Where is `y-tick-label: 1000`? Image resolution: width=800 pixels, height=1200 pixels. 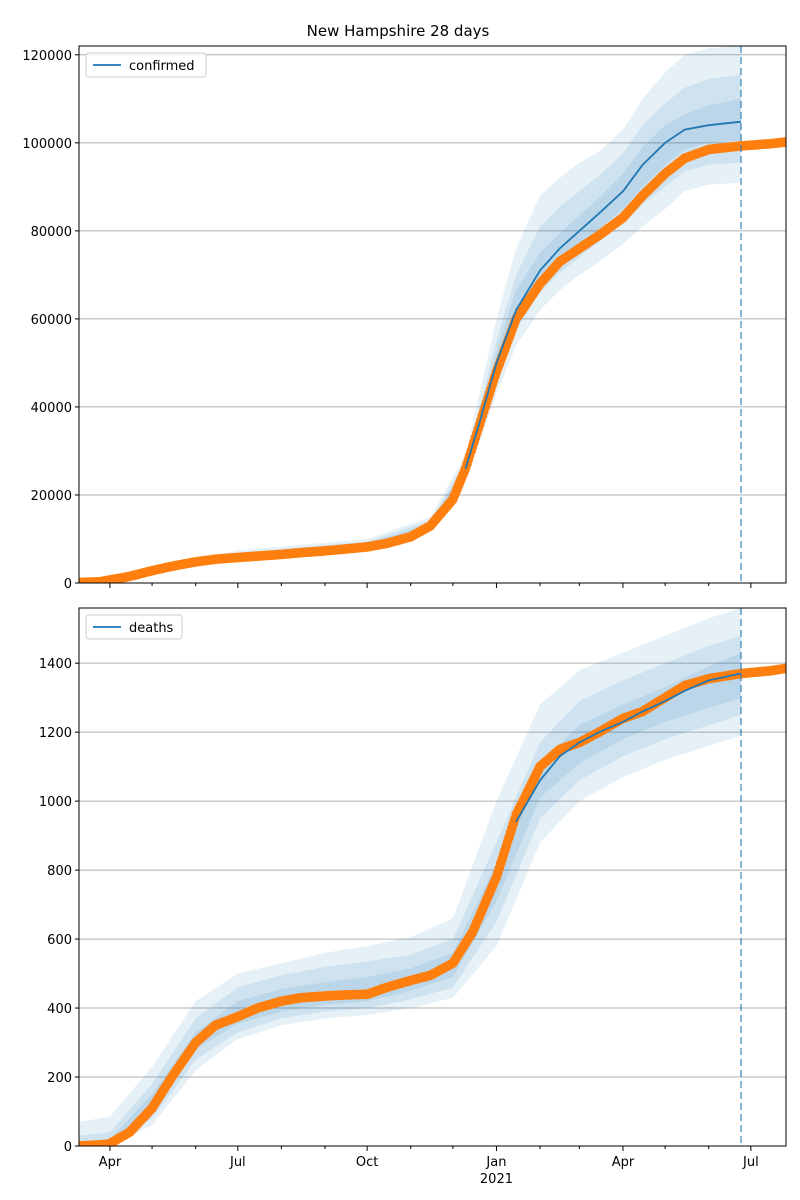 y-tick-label: 1000 is located at coordinates (55, 802).